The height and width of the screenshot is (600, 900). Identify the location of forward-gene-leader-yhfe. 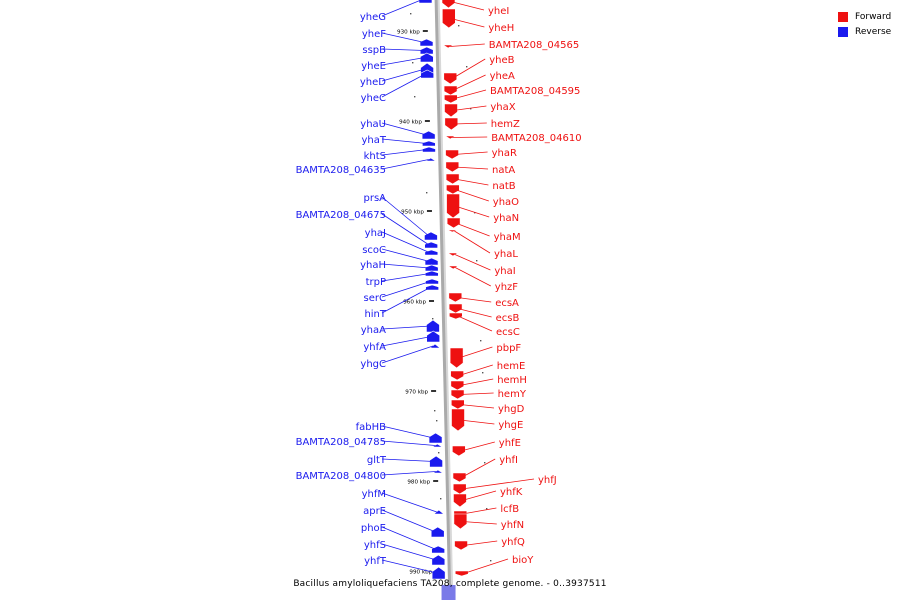
(477, 446).